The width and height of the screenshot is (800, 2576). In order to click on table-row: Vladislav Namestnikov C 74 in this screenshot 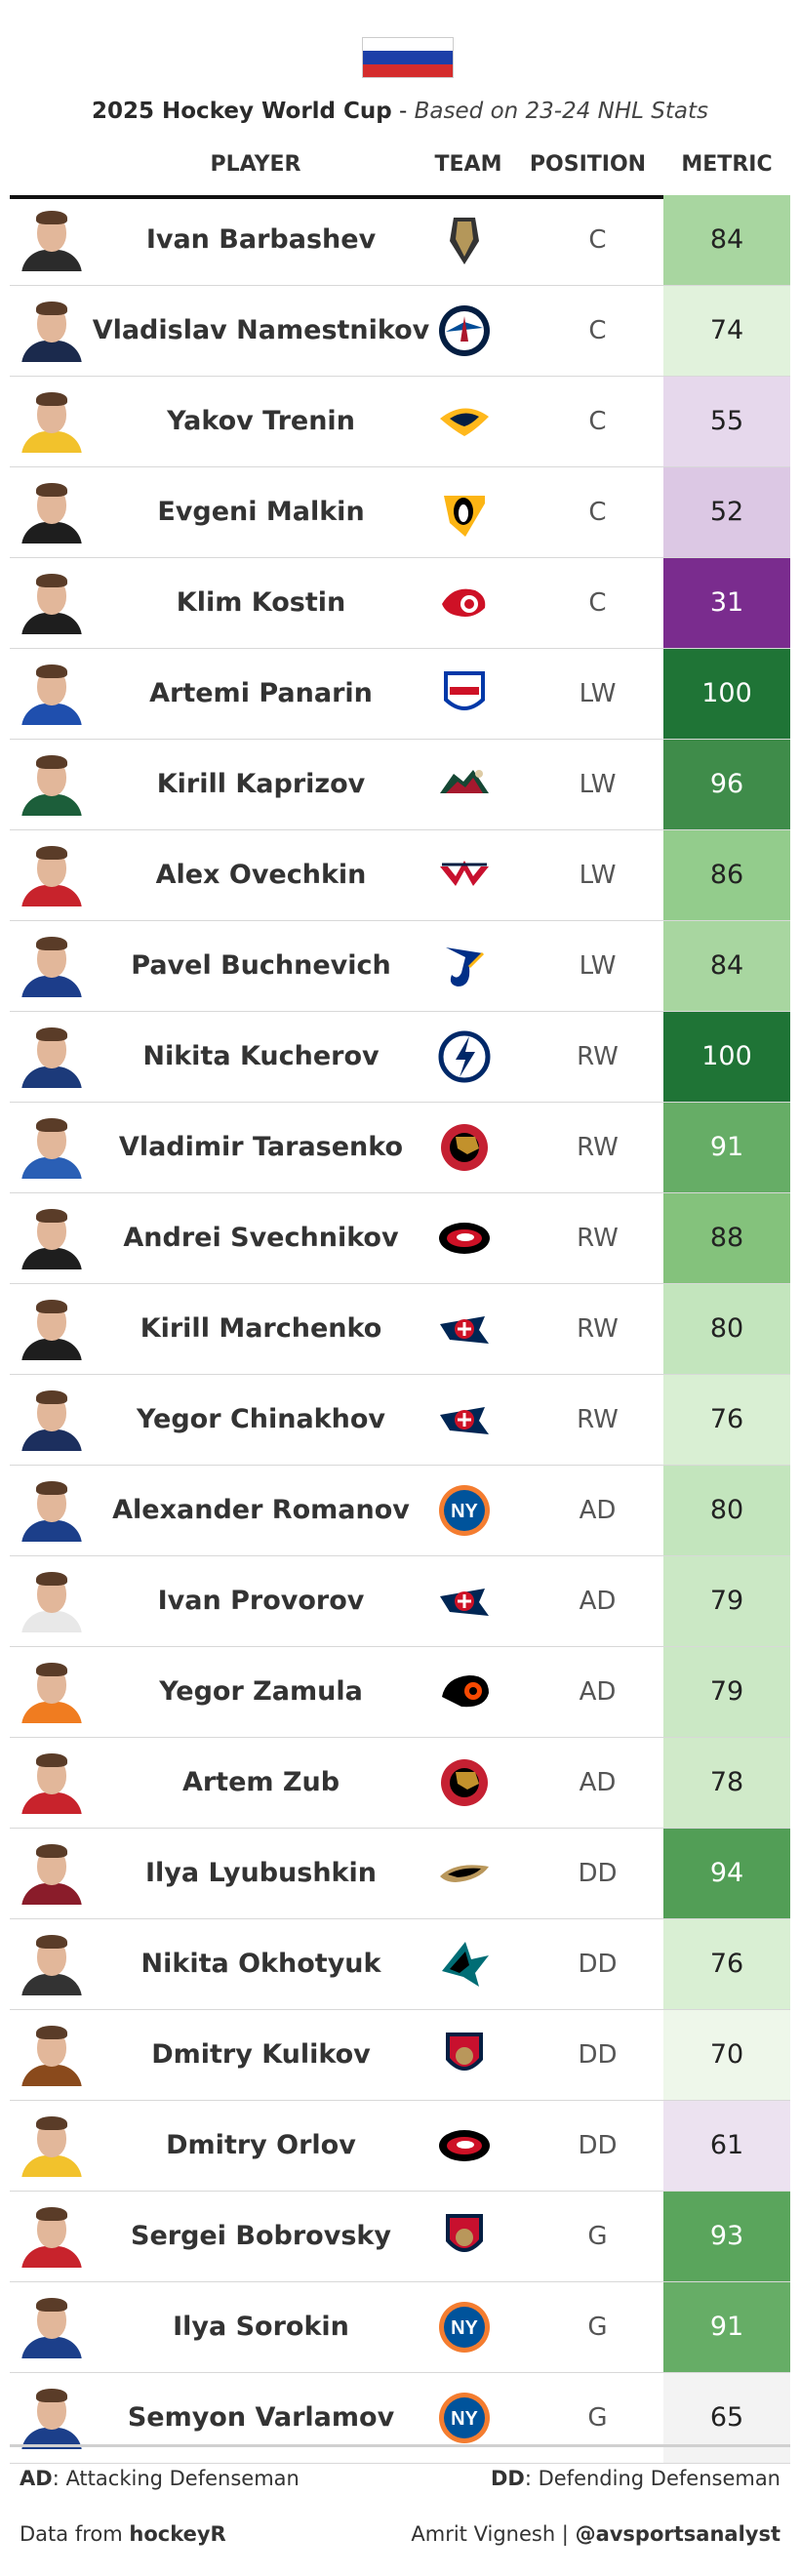, I will do `click(400, 331)`.